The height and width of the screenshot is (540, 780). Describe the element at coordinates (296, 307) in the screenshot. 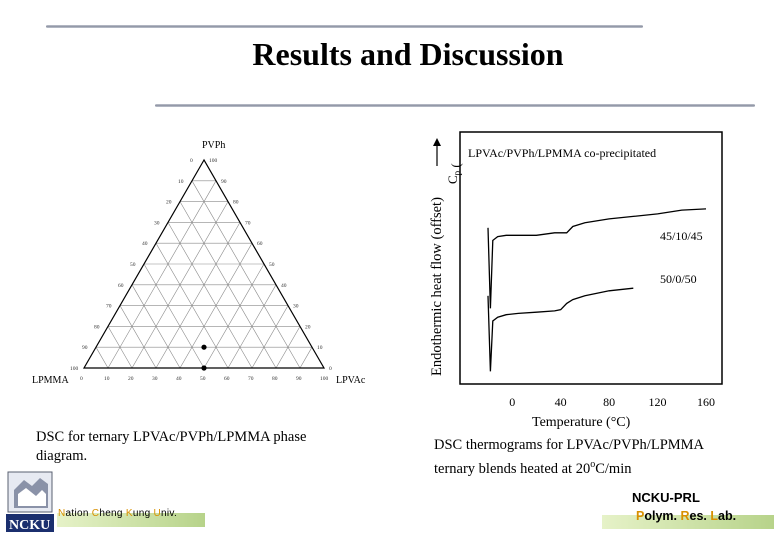

I see `tick-label-right: 30` at that location.